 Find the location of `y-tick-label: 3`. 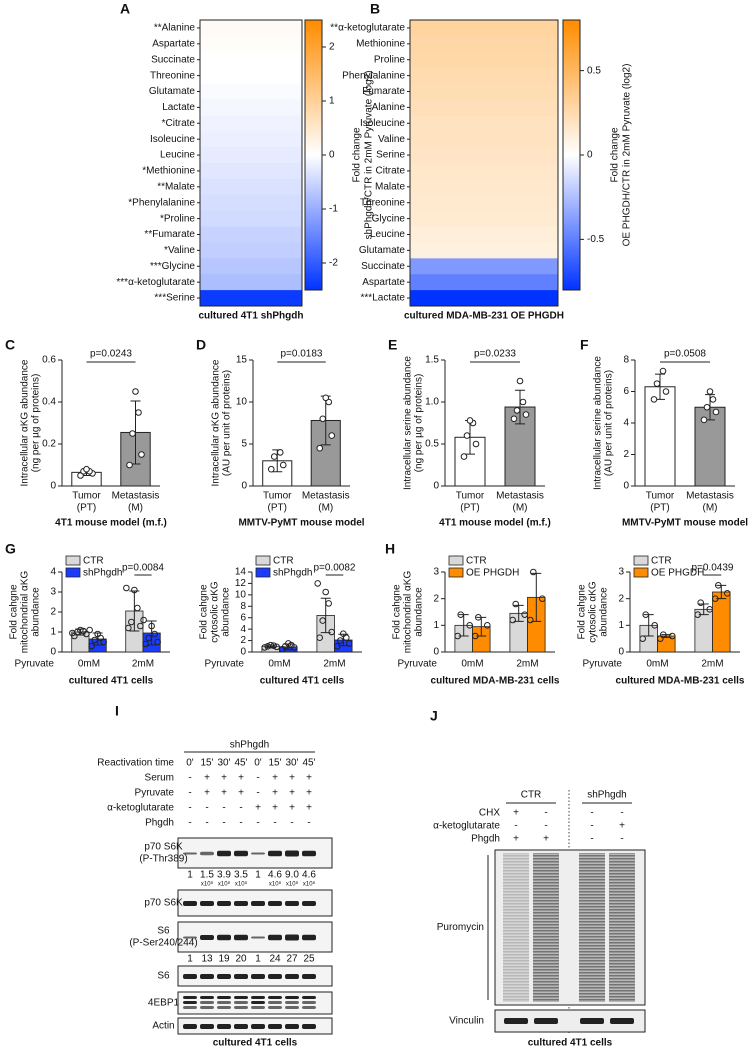

y-tick-label: 3 is located at coordinates (621, 572).